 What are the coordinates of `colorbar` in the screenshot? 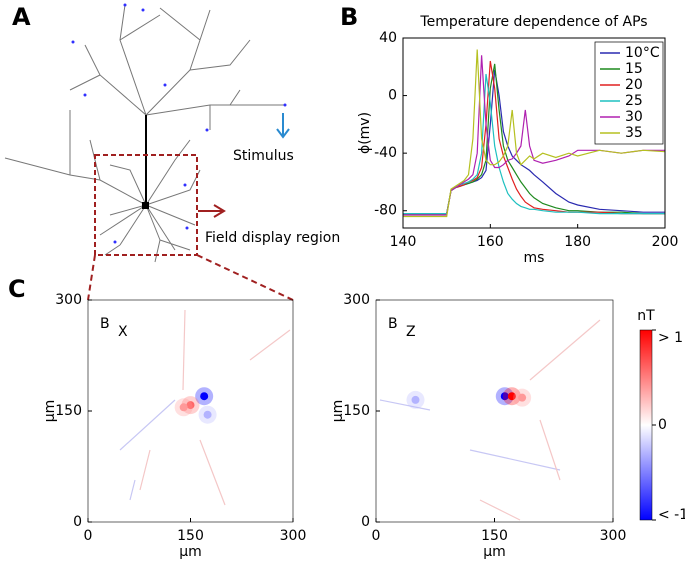 It's located at (646, 425).